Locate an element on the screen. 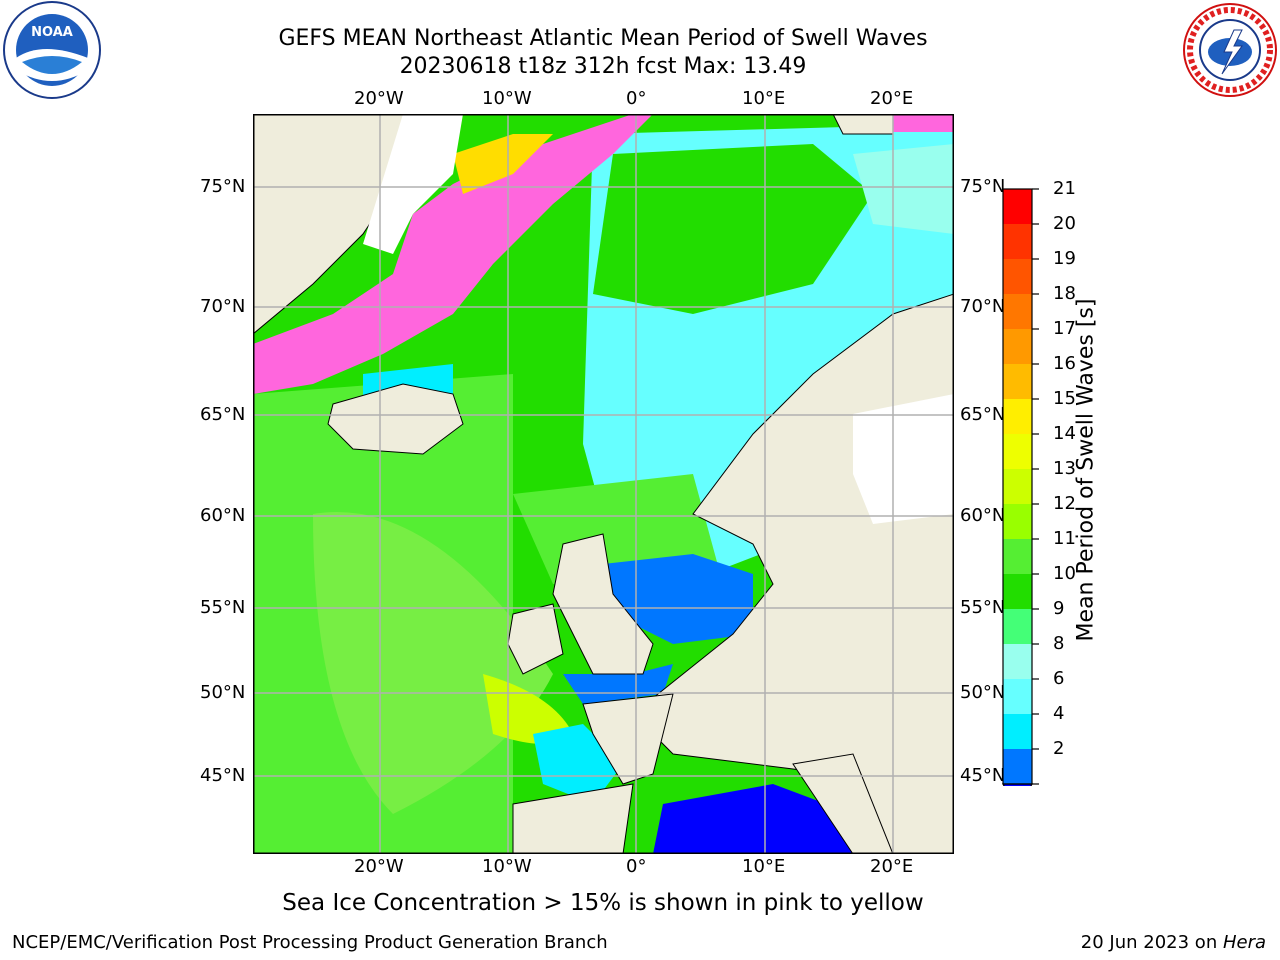  colorbar-tick-label: 10 is located at coordinates (1064, 573).